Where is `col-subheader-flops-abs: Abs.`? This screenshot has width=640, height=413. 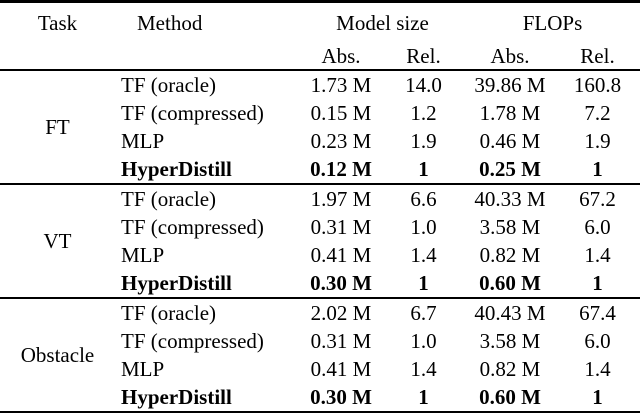 col-subheader-flops-abs: Abs. is located at coordinates (510, 56).